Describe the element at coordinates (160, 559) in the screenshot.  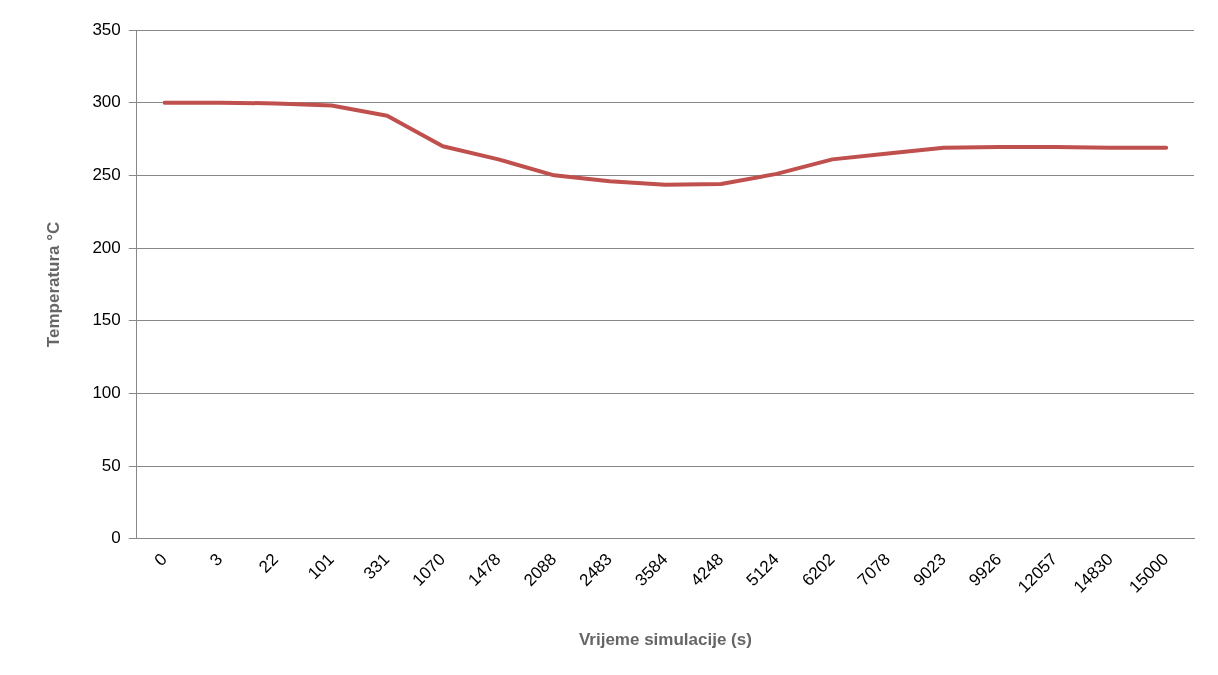
I see `x-tick-label: 0` at that location.